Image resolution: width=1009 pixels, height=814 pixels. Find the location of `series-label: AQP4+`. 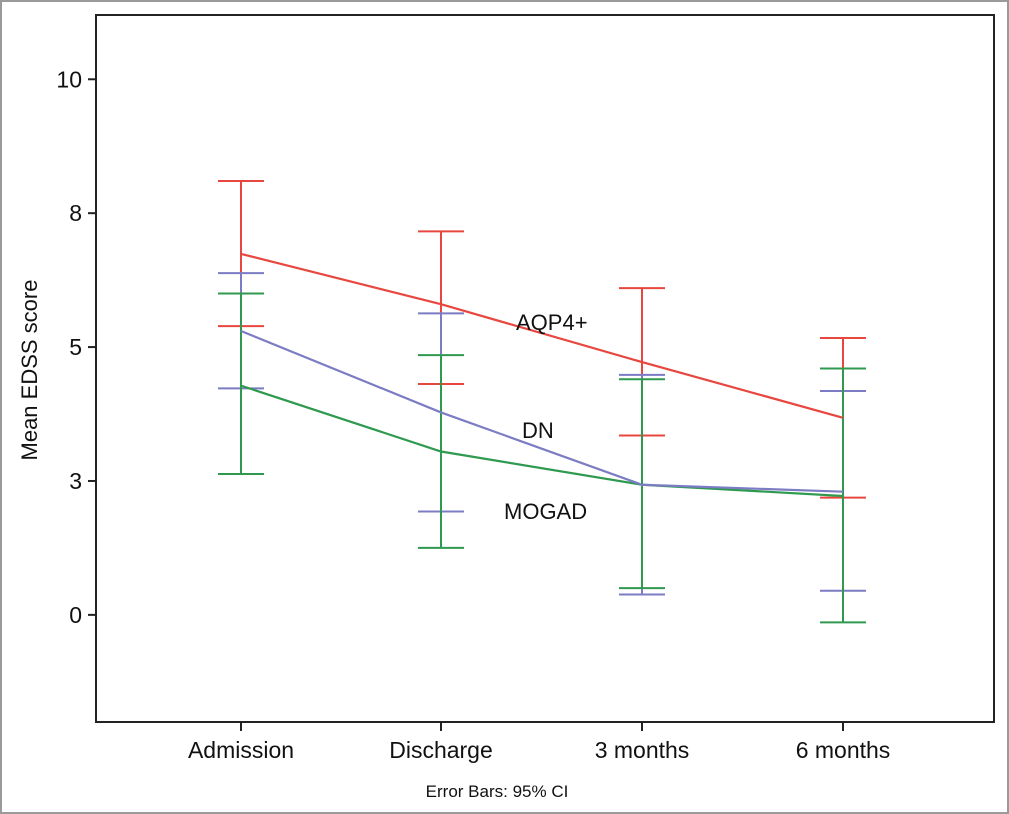

series-label: AQP4+ is located at coordinates (552, 322).